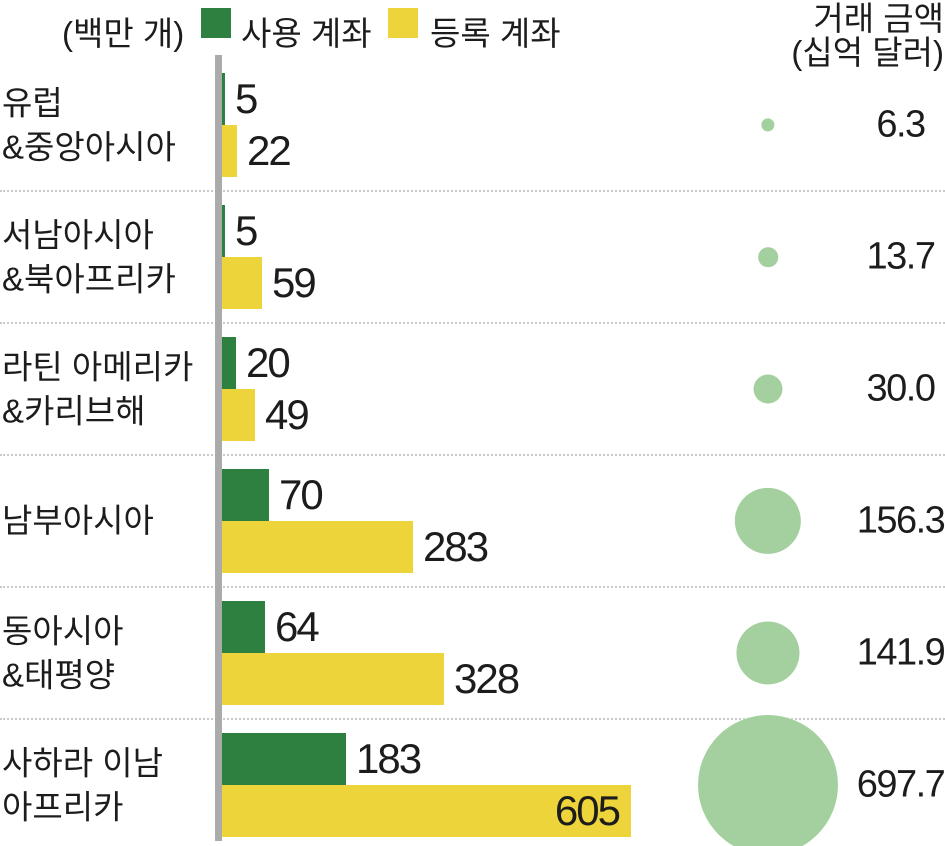  I want to click on unit-label: (백만 개), so click(123, 33).